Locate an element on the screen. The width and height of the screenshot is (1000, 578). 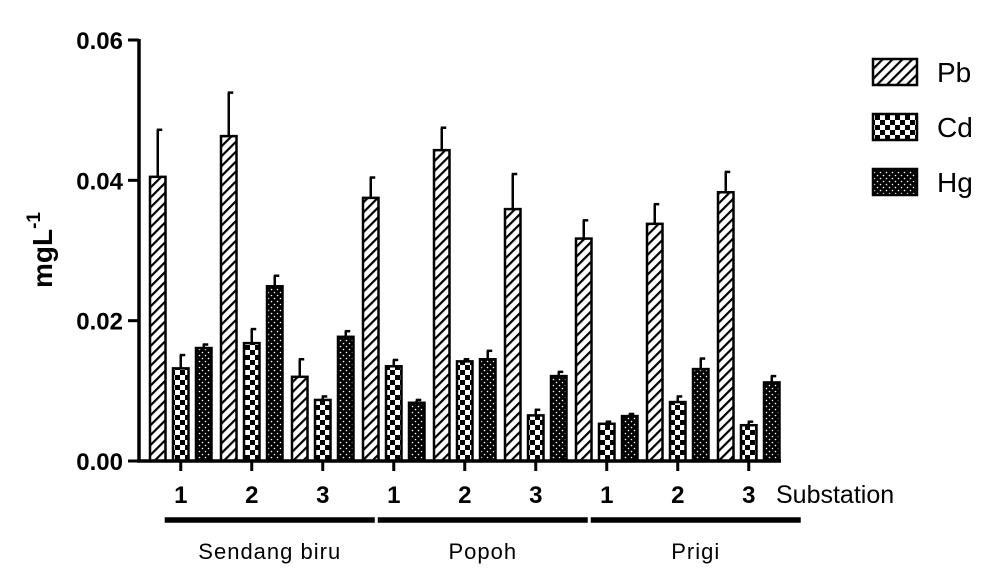
group-label: Prigi is located at coordinates (695, 551).